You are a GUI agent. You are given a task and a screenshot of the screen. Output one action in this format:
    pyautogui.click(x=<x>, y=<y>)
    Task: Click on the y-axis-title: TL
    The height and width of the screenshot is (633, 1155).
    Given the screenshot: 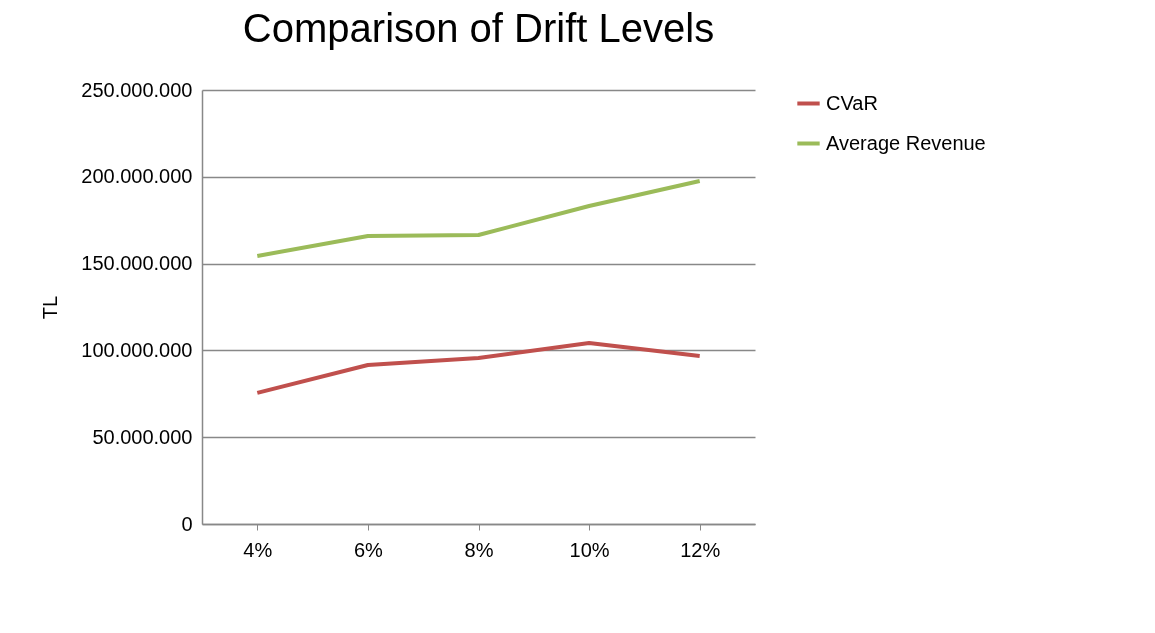 What is the action you would take?
    pyautogui.click(x=50, y=307)
    